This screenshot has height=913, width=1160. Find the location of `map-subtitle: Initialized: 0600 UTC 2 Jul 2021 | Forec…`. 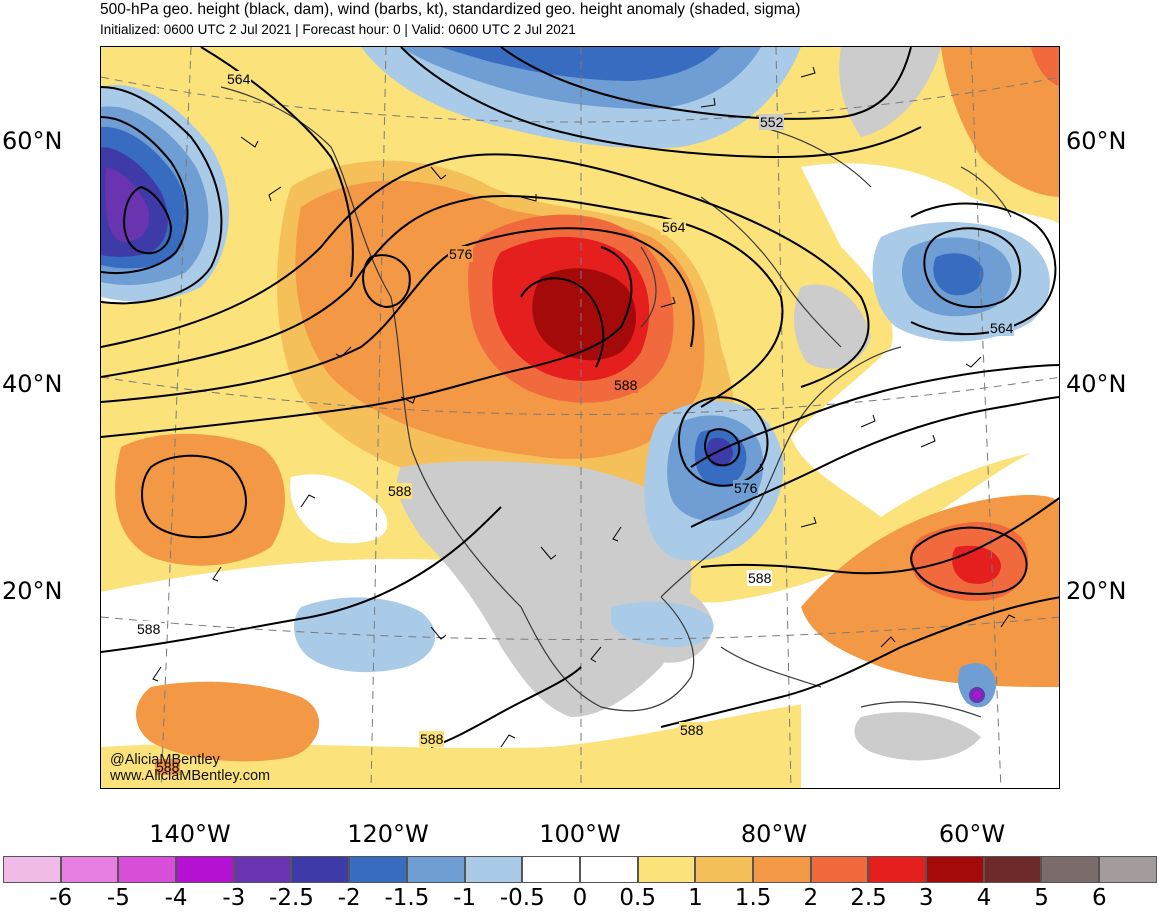

map-subtitle: Initialized: 0600 UTC 2 Jul 2021 | Forec… is located at coordinates (338, 29).